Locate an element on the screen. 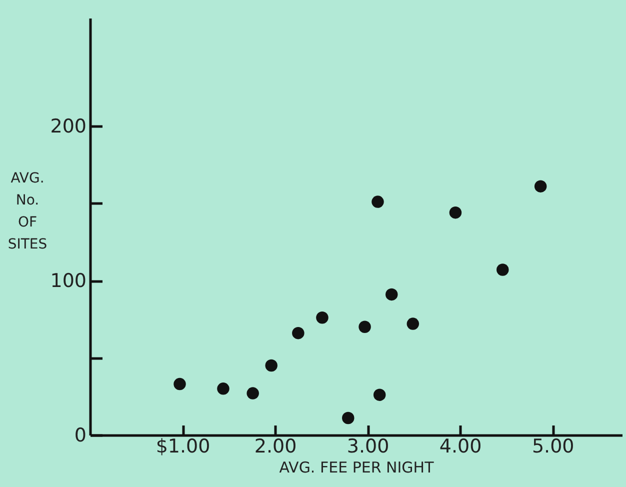 The height and width of the screenshot is (487, 626). y-axis-title: AVG. No. OF SITES is located at coordinates (28, 211).